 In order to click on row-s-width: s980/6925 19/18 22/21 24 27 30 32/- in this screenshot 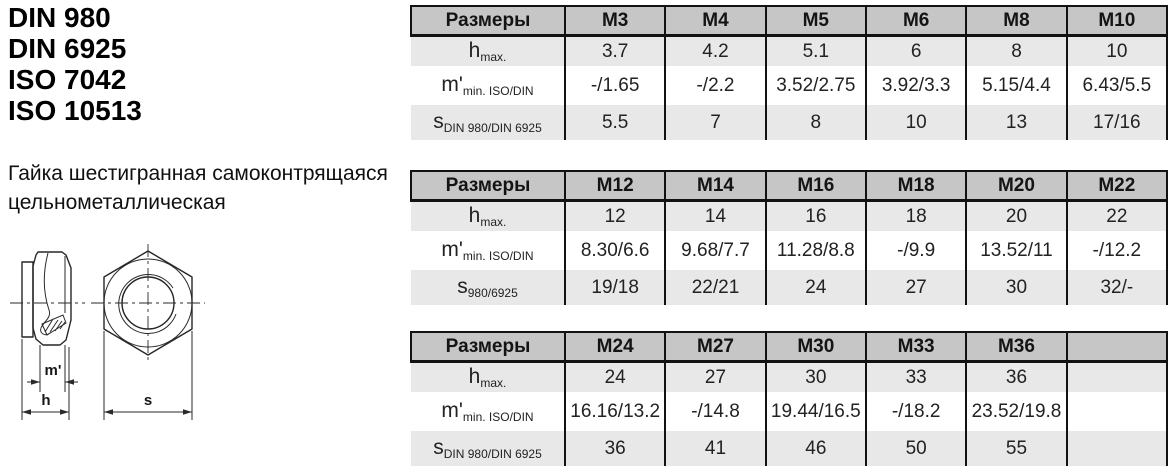, I will do `click(790, 287)`.